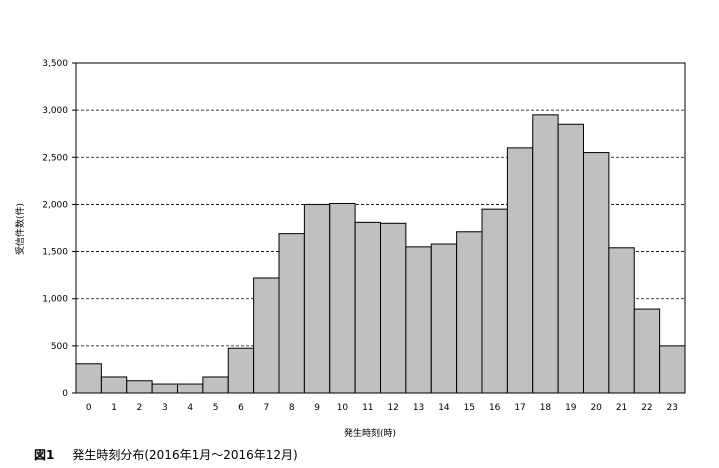 The height and width of the screenshot is (468, 719). I want to click on x-tick-label: 22, so click(646, 408).